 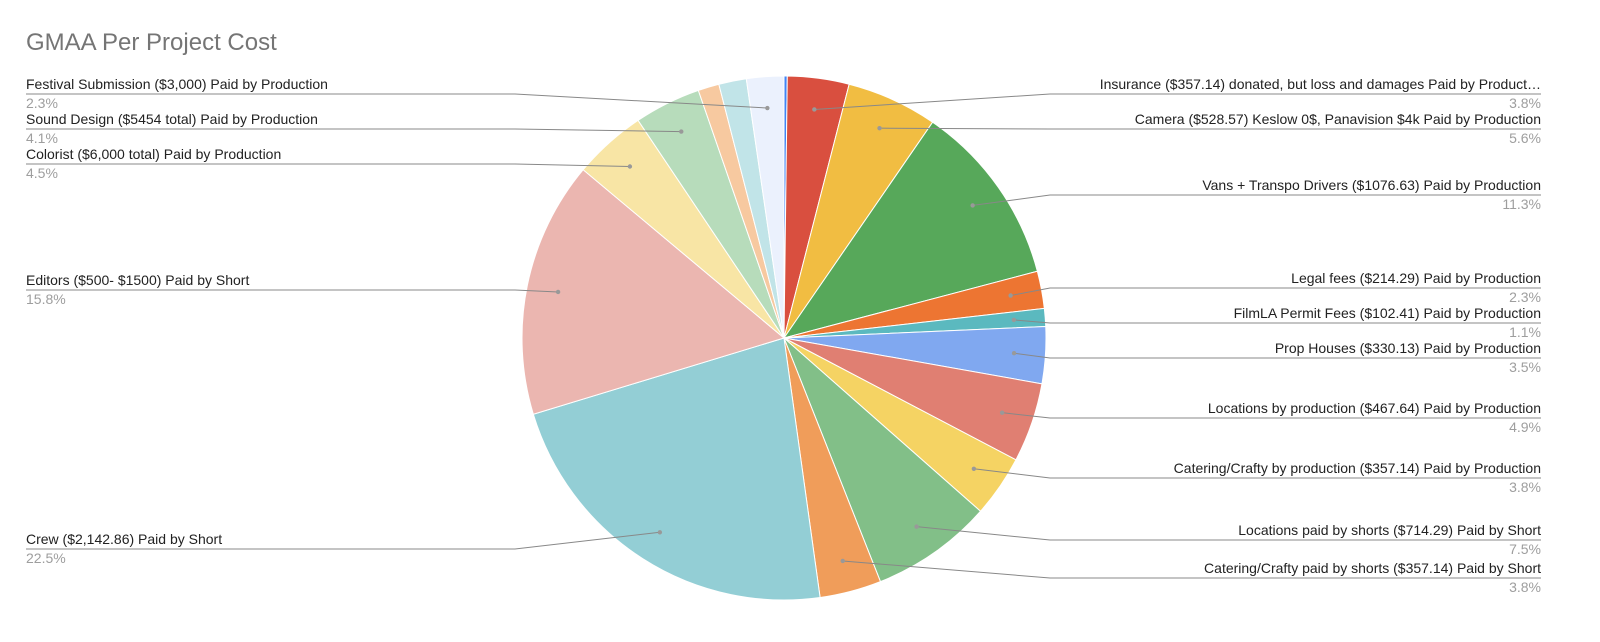 What do you see at coordinates (46, 558) in the screenshot?
I see `slice-percent: 22.5%` at bounding box center [46, 558].